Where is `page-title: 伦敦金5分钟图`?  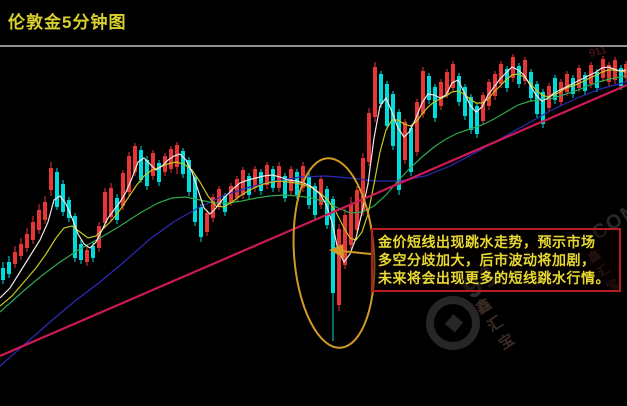 page-title: 伦敦金5分钟图 is located at coordinates (67, 22).